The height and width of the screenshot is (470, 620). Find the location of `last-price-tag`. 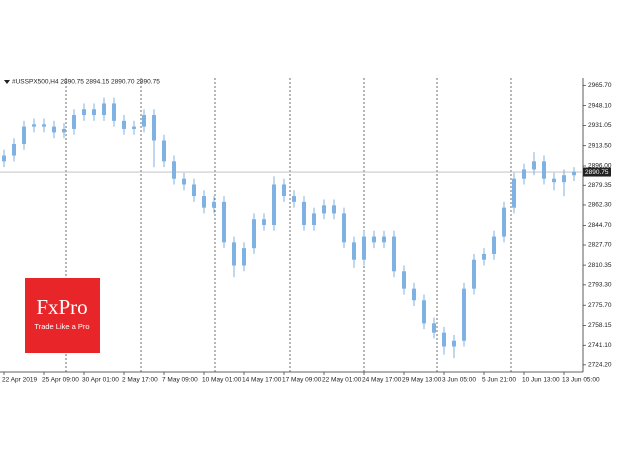

last-price-tag is located at coordinates (597, 172).